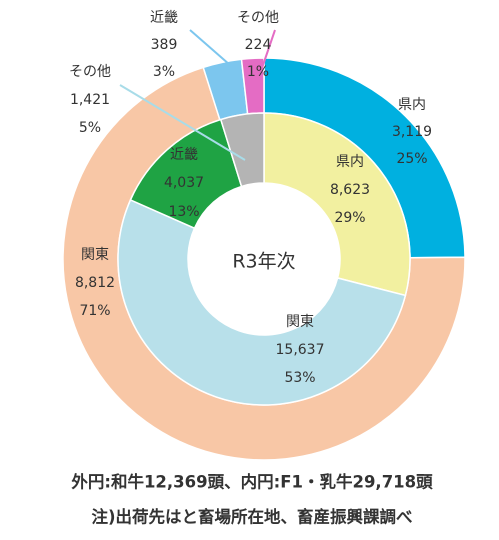 This screenshot has width=499, height=540. Describe the element at coordinates (350, 190) in the screenshot. I see `segment-label: 8,623` at that location.